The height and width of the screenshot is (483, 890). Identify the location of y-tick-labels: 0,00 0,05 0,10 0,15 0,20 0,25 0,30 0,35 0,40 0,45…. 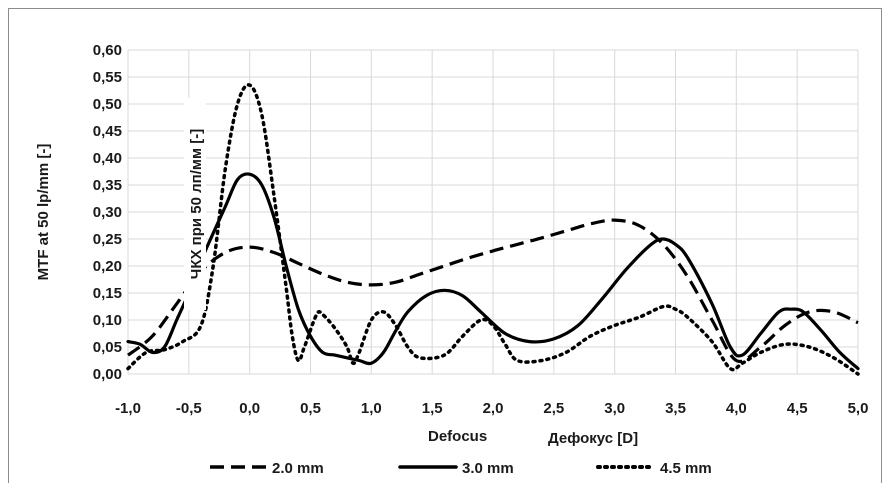
(107, 212).